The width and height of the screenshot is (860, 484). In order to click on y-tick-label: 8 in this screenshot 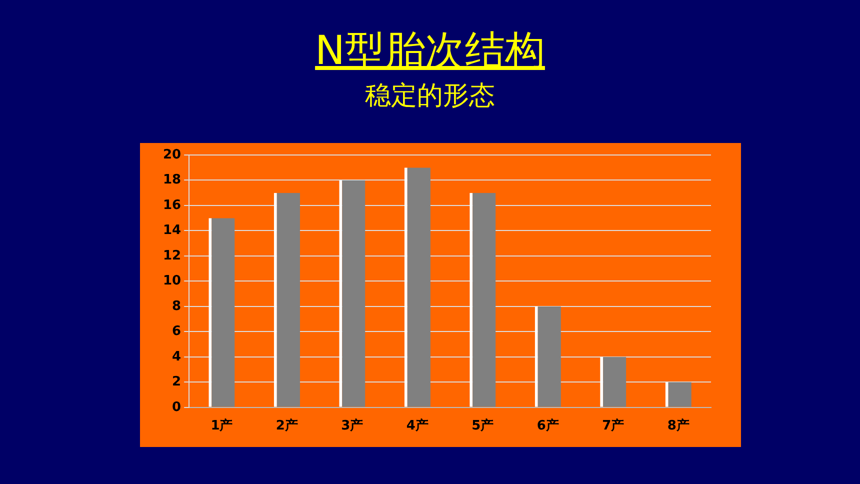, I will do `click(177, 306)`.